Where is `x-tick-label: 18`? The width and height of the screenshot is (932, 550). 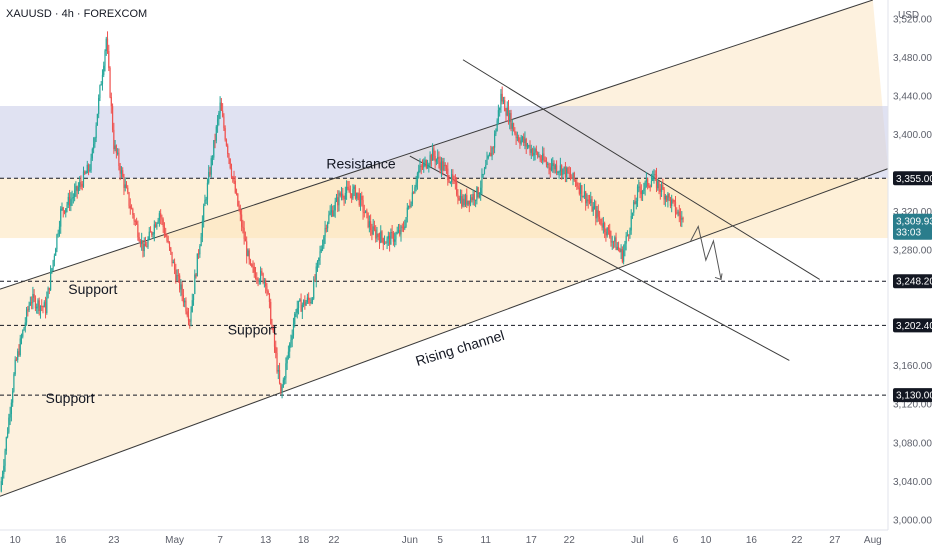
x-tick-label: 18 is located at coordinates (304, 540).